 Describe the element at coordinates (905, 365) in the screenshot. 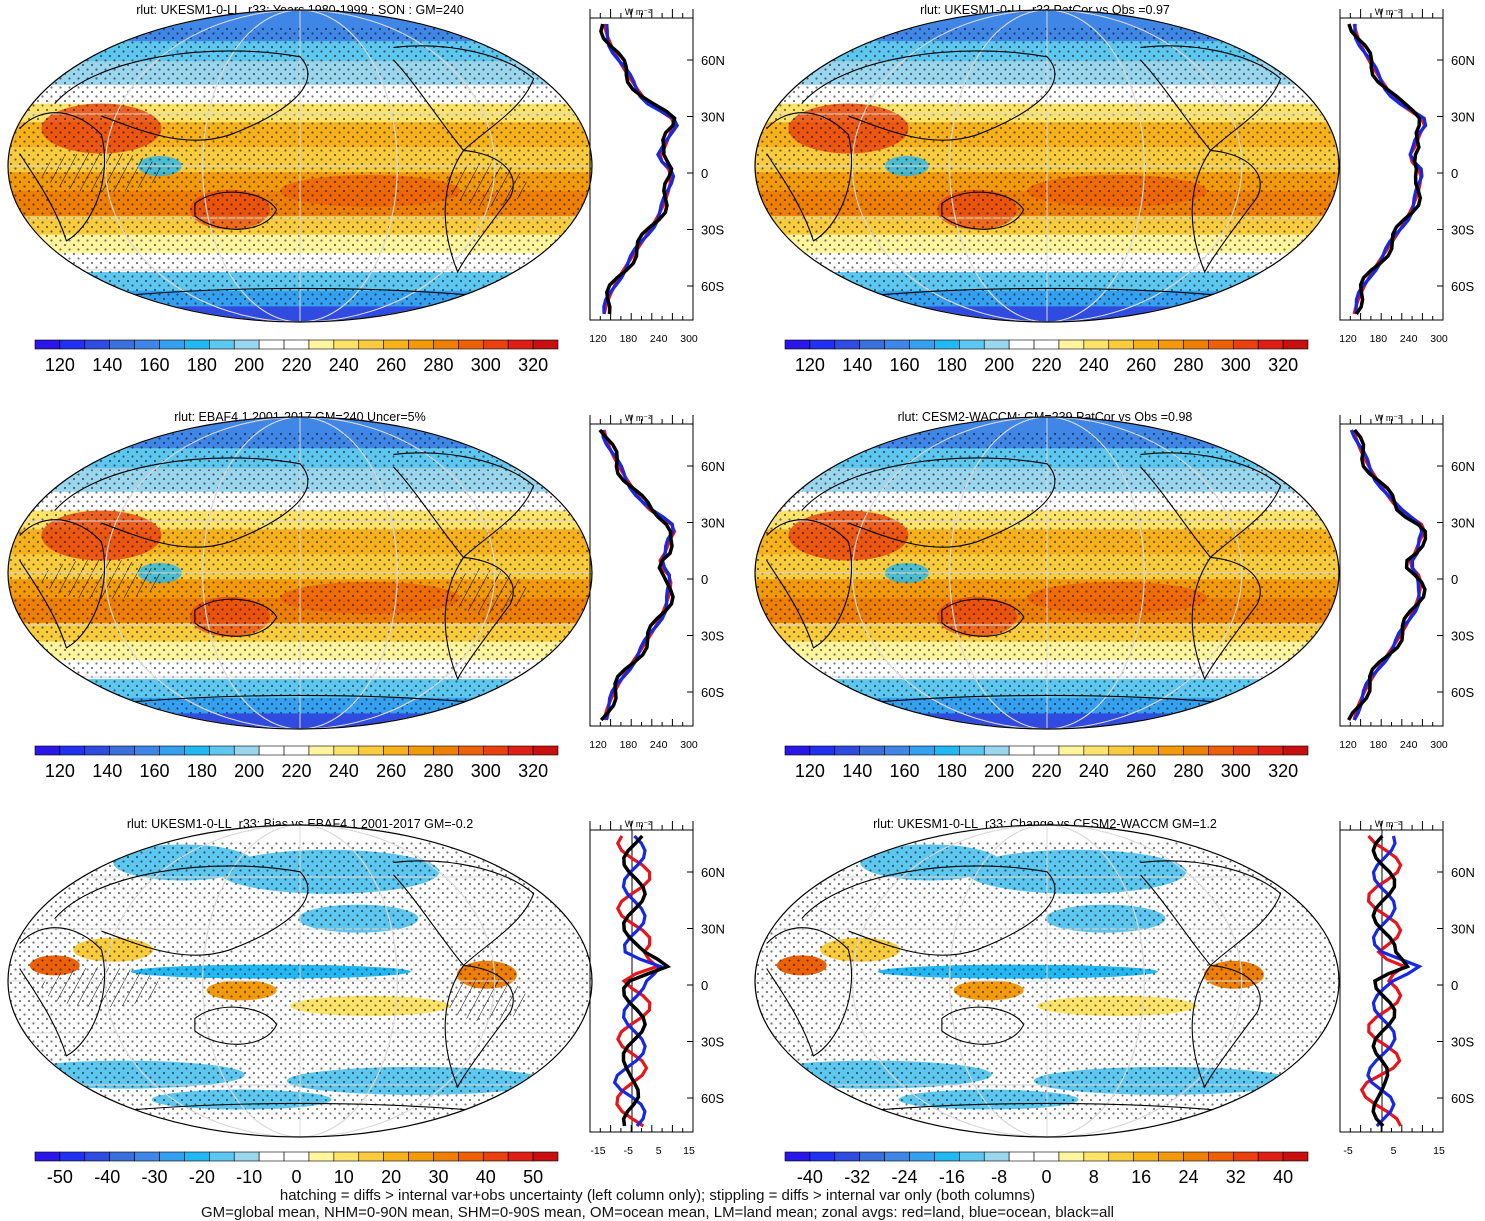

I see `colorbar-label: 160` at that location.